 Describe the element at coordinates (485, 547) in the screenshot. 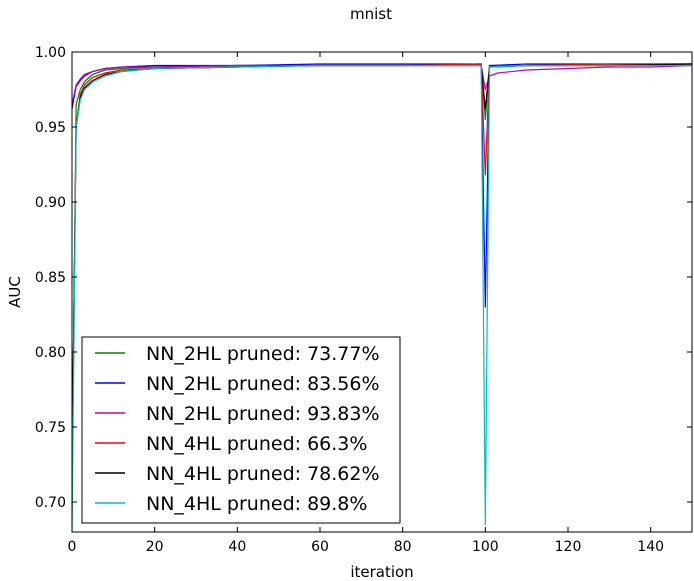

I see `x-tick-label: 100` at that location.